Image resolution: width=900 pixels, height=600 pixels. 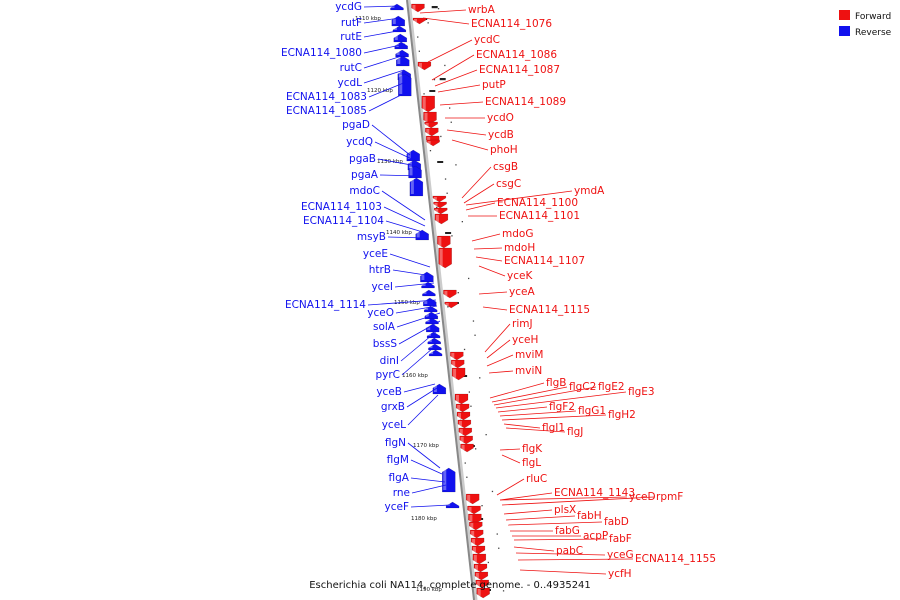 What do you see at coordinates (393, 407) in the screenshot?
I see `reverse-gene-label: grxB` at bounding box center [393, 407].